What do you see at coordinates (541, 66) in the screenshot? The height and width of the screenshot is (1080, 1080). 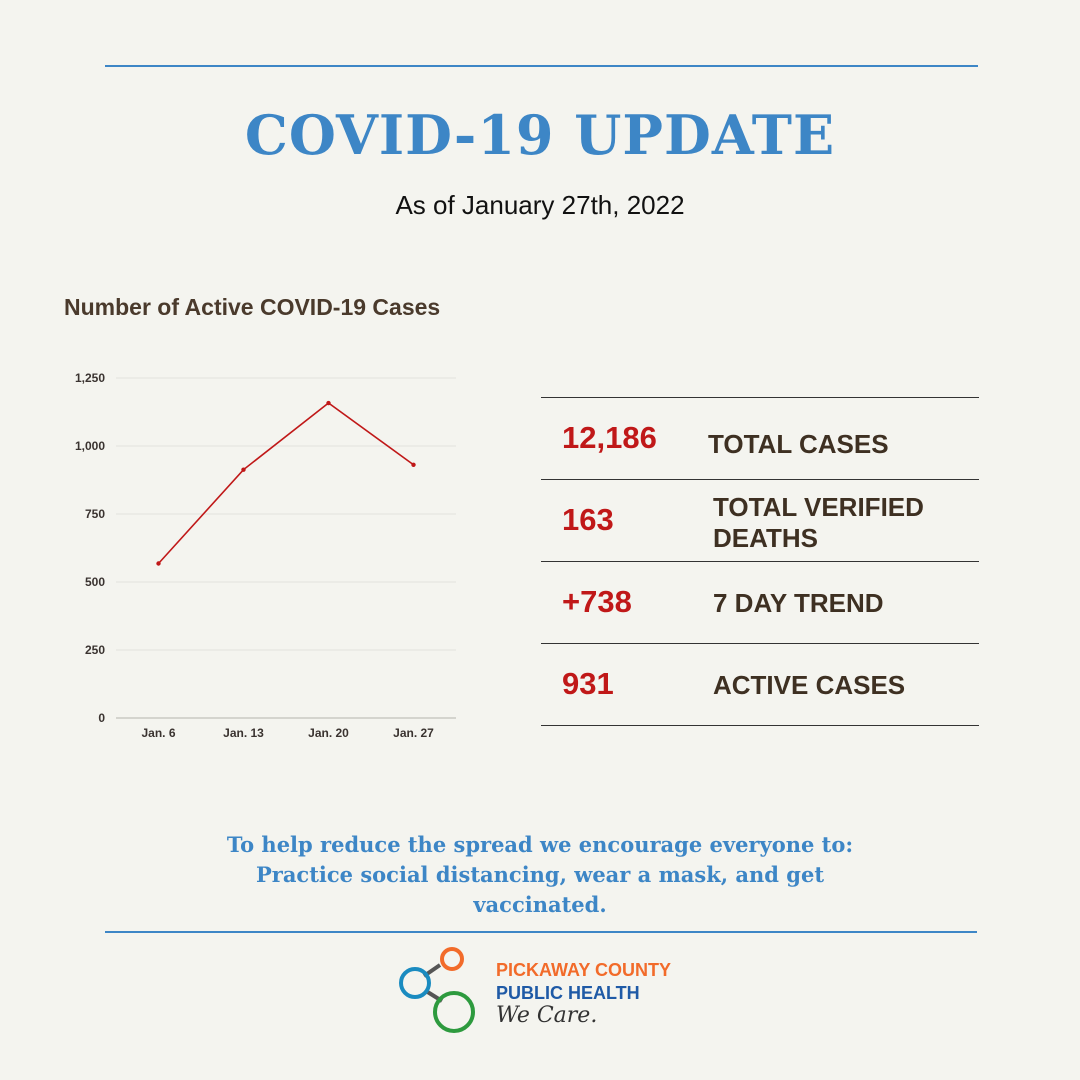 I see `top-divider` at bounding box center [541, 66].